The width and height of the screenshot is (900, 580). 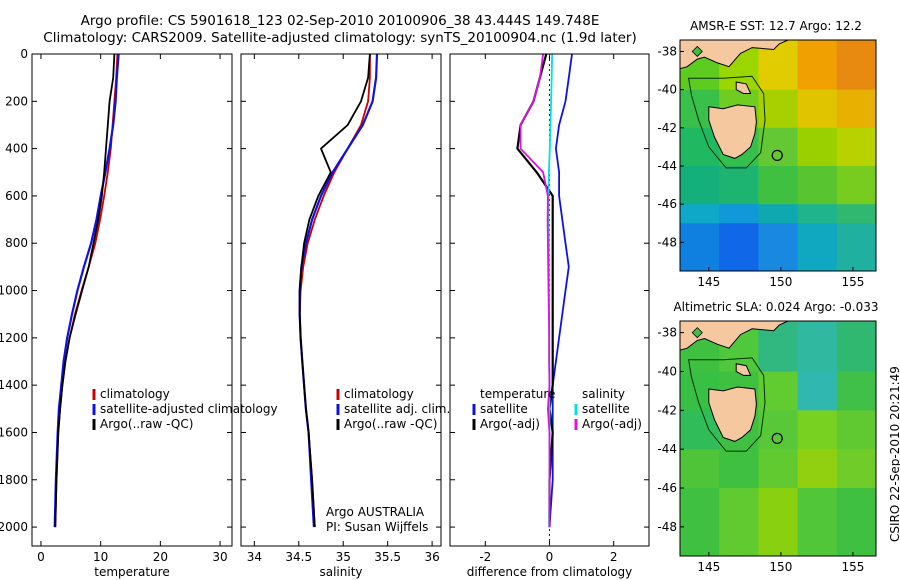 I want to click on temperature-x-axis-label: temperature, so click(x=131, y=572).